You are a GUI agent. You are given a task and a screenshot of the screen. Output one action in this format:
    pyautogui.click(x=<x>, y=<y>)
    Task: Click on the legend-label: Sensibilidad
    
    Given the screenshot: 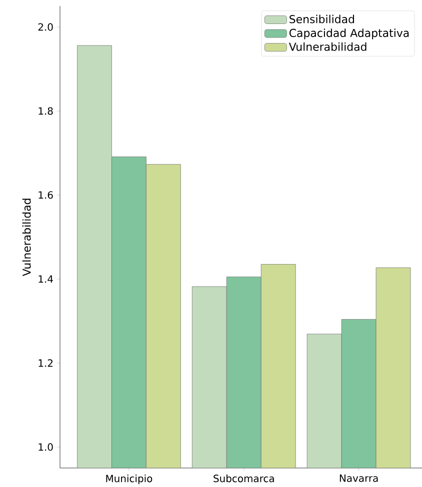 What is the action you would take?
    pyautogui.click(x=322, y=19)
    